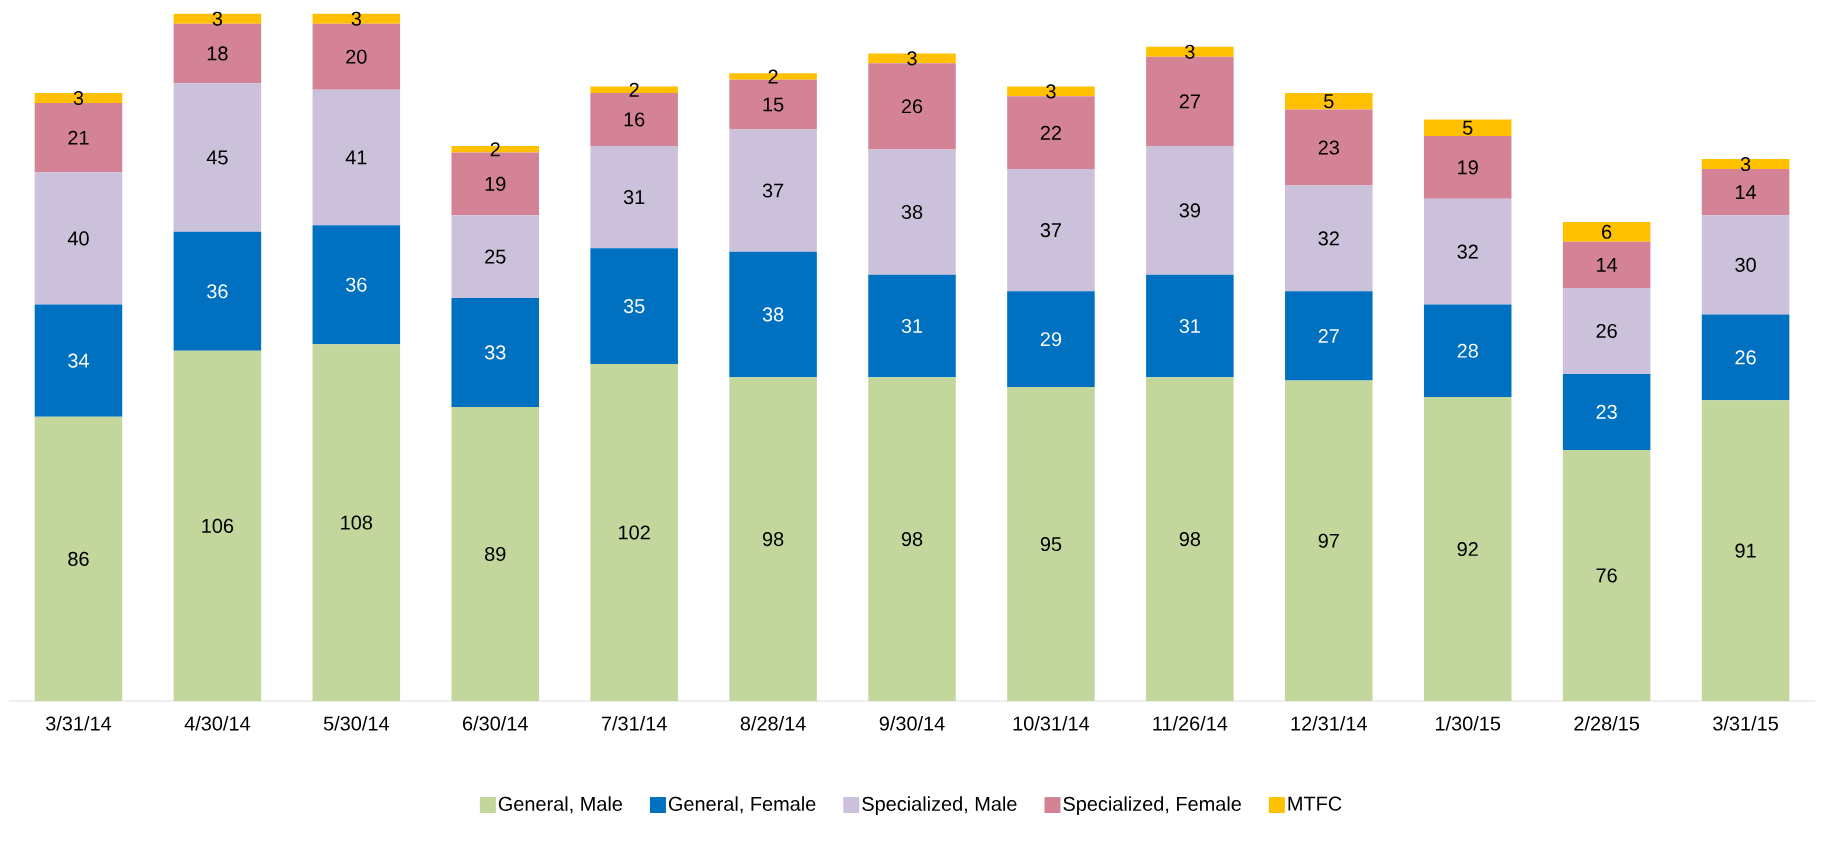  I want to click on data-label: 36, so click(356, 284).